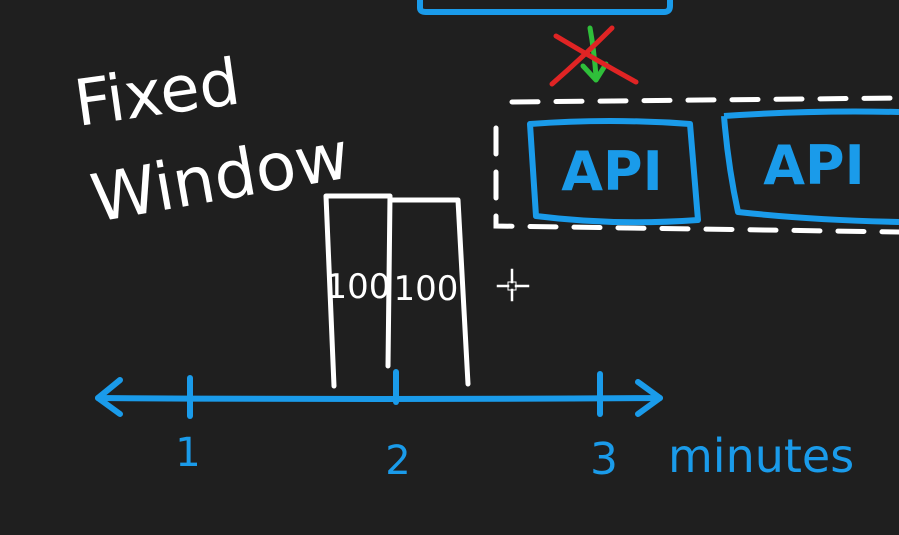 This screenshot has height=535, width=899. I want to click on title-line-1: Fixed, so click(157, 93).